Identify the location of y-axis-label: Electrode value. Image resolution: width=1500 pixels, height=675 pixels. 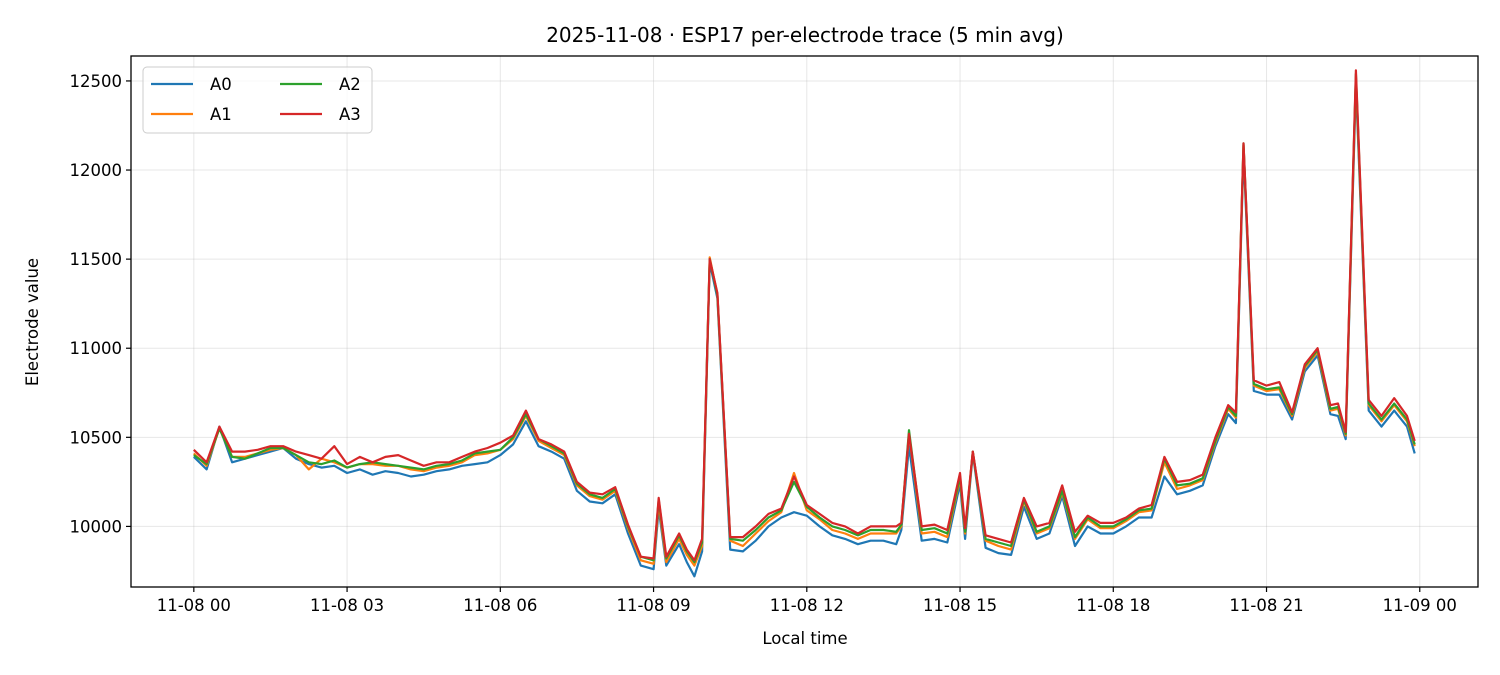
(32, 322).